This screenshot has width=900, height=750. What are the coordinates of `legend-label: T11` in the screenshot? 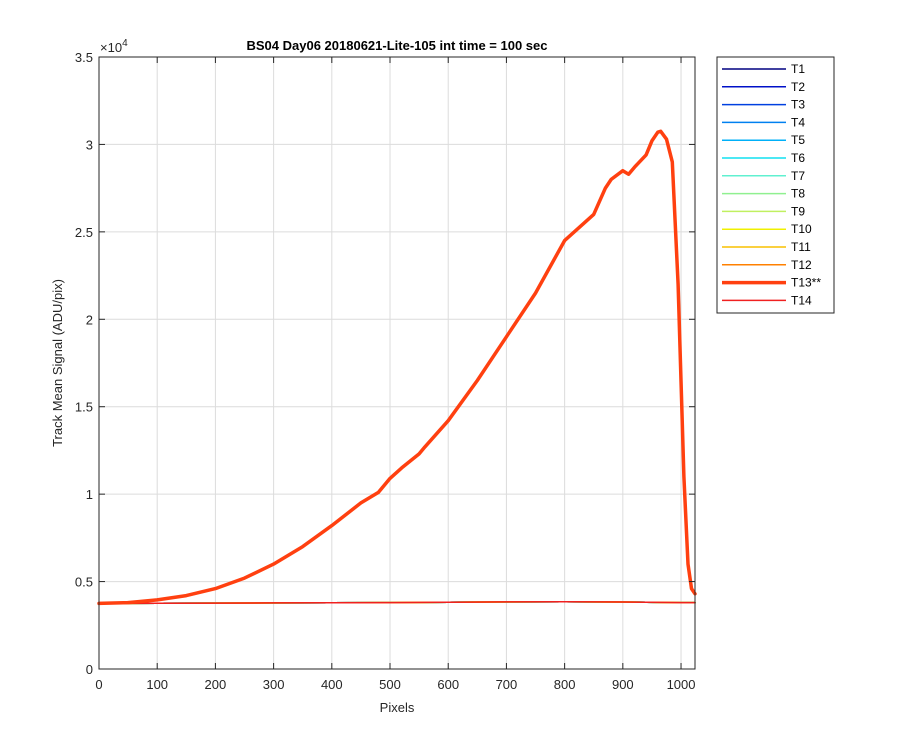 It's located at (801, 247).